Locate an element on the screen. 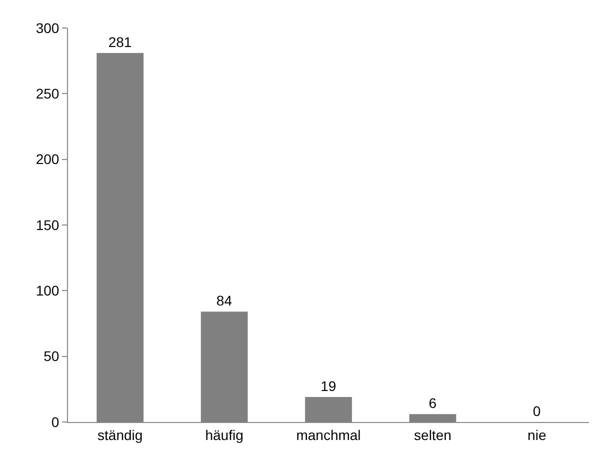  x-tick-label: selten is located at coordinates (433, 434).